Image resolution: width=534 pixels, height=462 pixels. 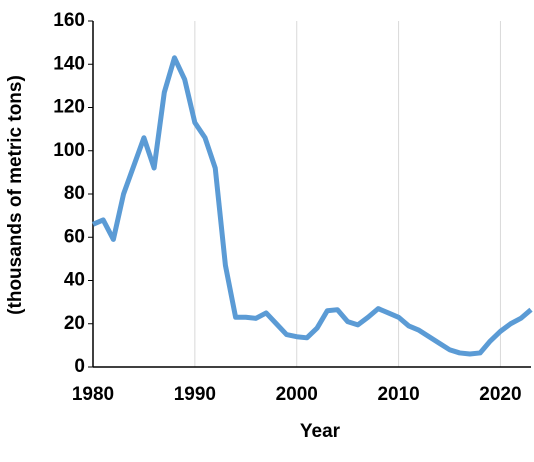 I want to click on x-tick-label: 2010, so click(x=398, y=394).